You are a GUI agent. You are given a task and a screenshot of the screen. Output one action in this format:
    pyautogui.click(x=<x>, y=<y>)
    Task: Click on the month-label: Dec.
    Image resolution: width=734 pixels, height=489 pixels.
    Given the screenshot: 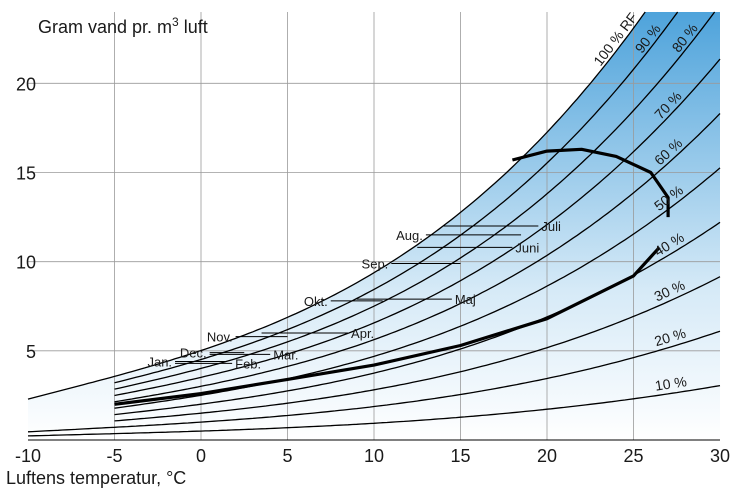 What is the action you would take?
    pyautogui.click(x=193, y=353)
    